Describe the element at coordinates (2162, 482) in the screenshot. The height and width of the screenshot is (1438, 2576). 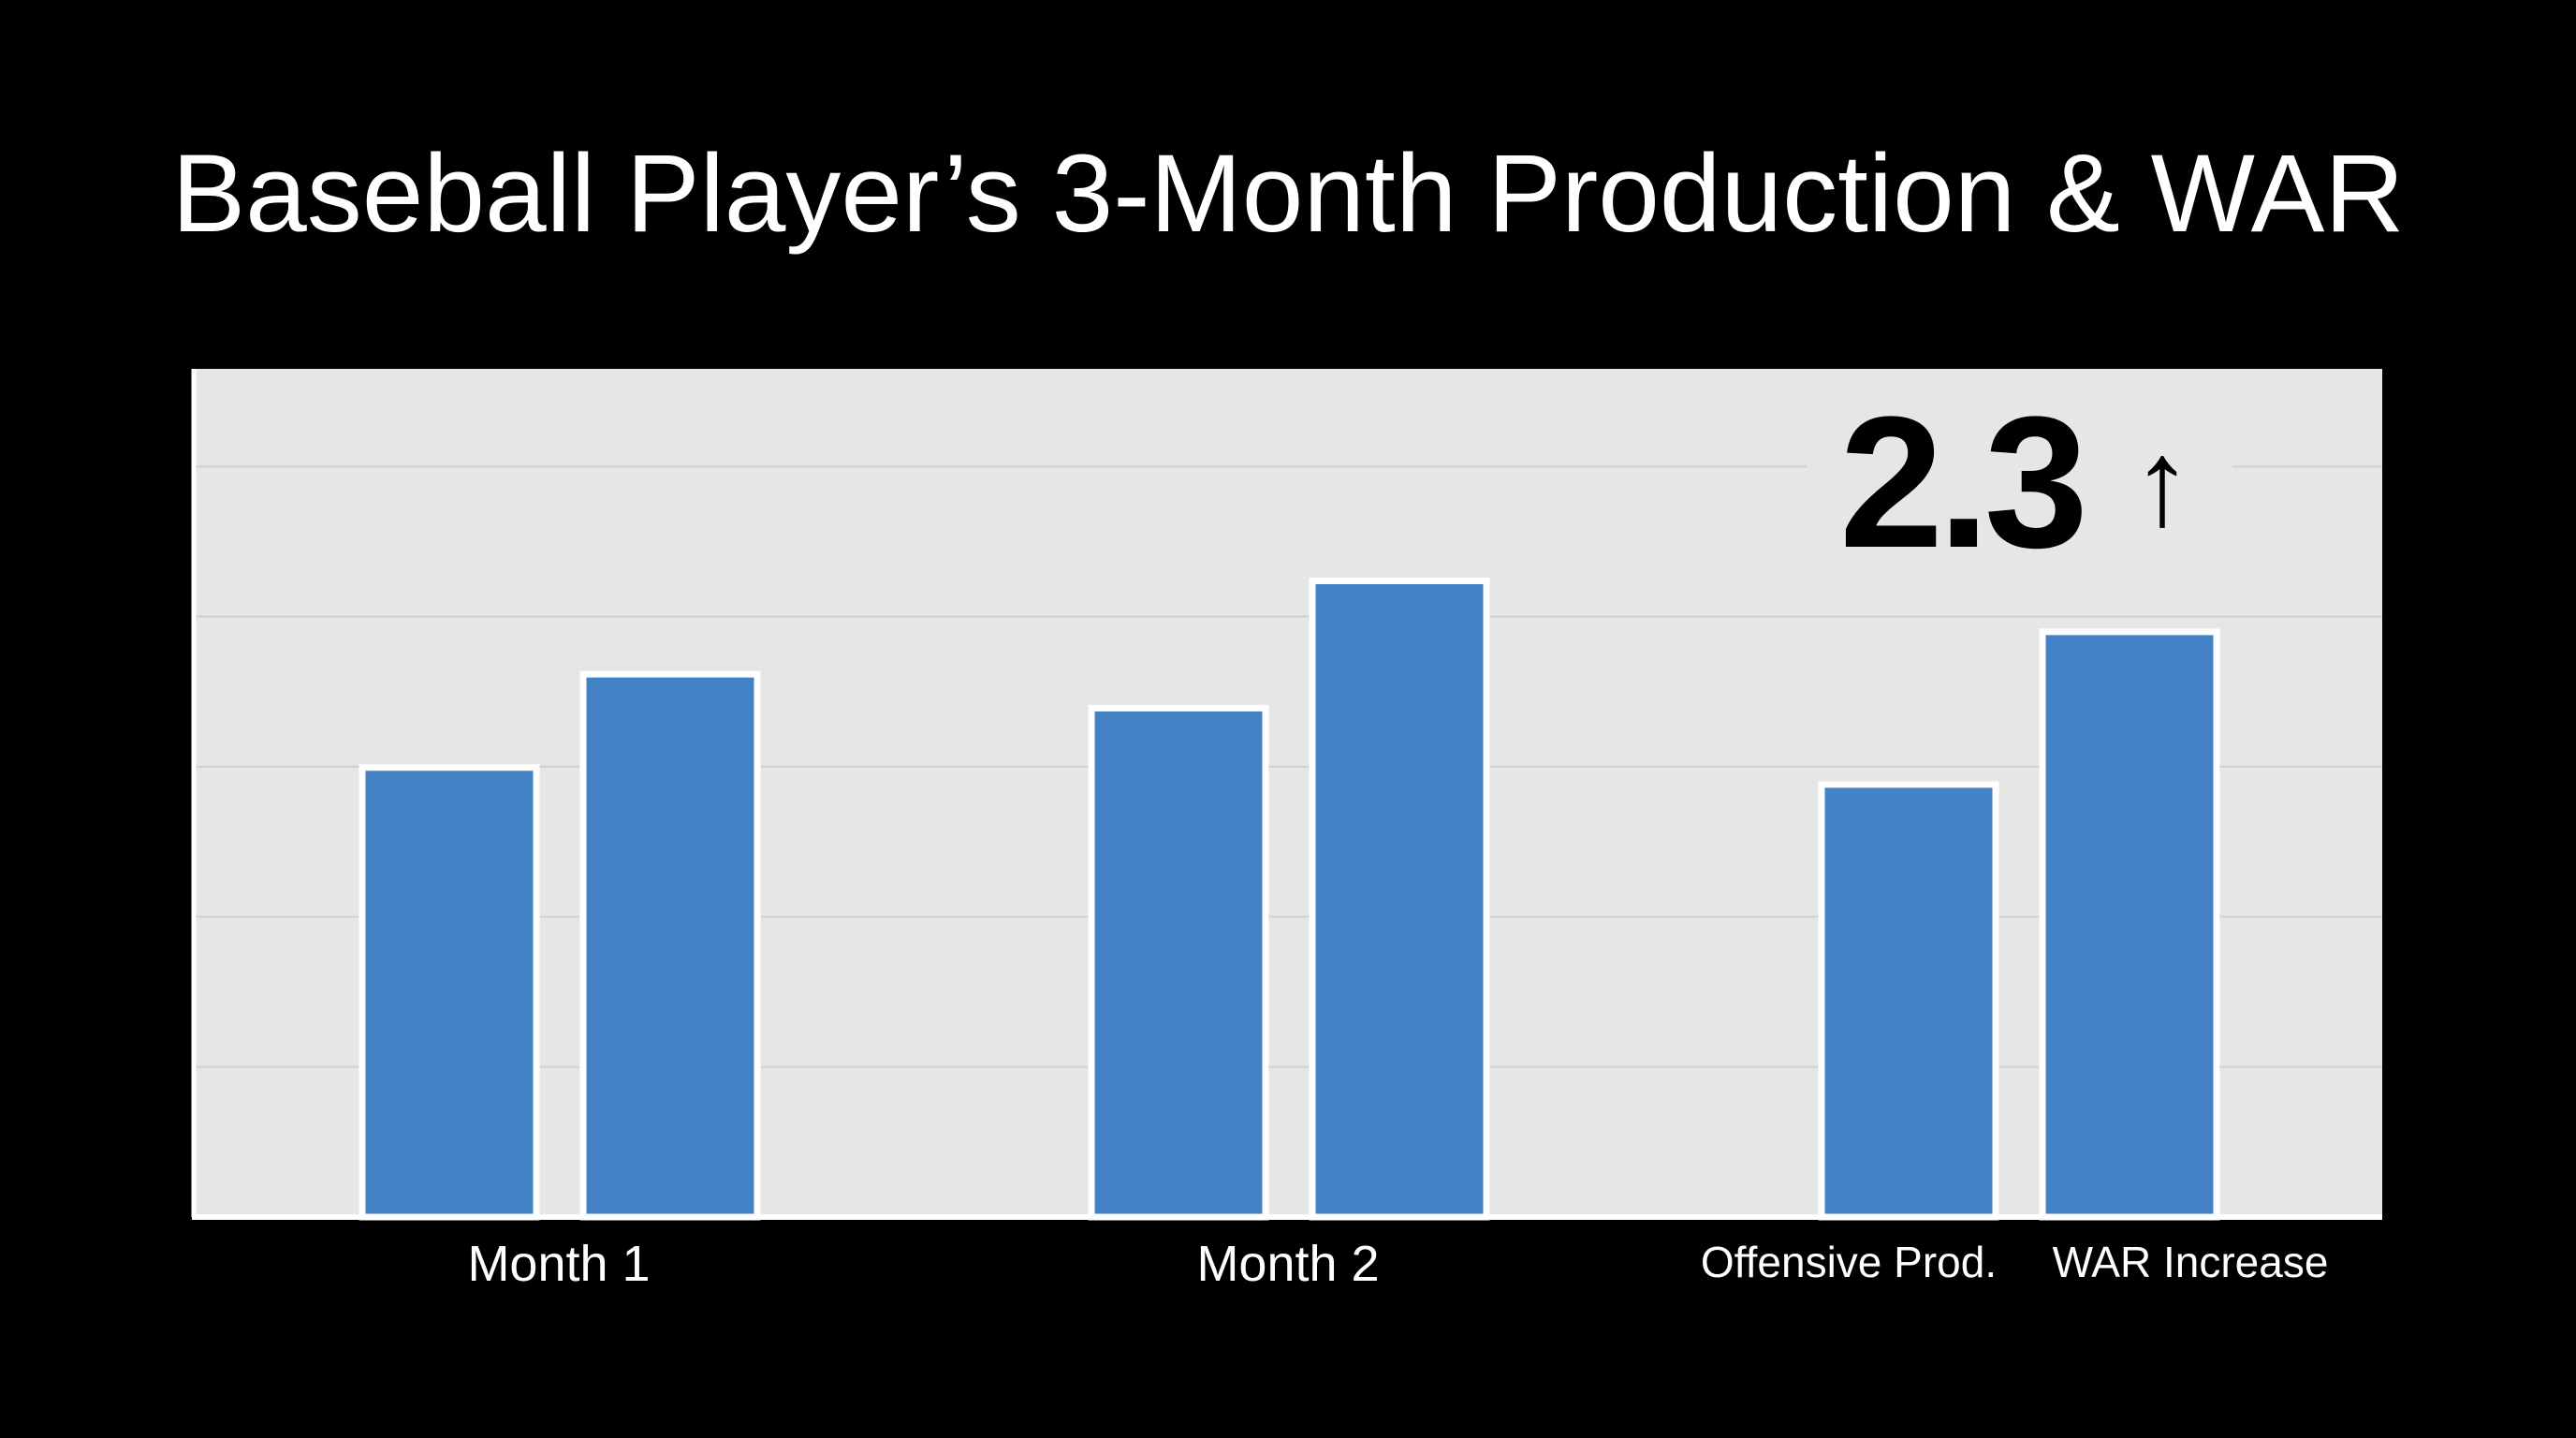
I see `up-arrow-icon: ↑` at that location.